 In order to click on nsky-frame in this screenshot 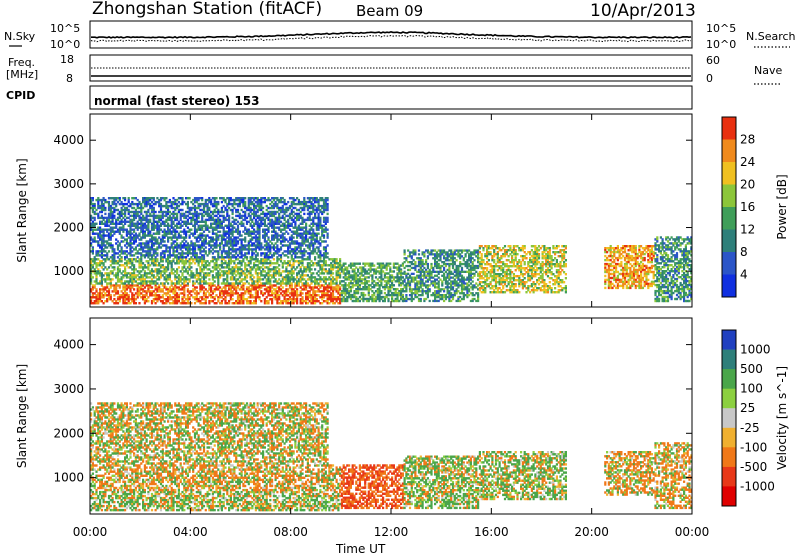, I will do `click(391, 34)`.